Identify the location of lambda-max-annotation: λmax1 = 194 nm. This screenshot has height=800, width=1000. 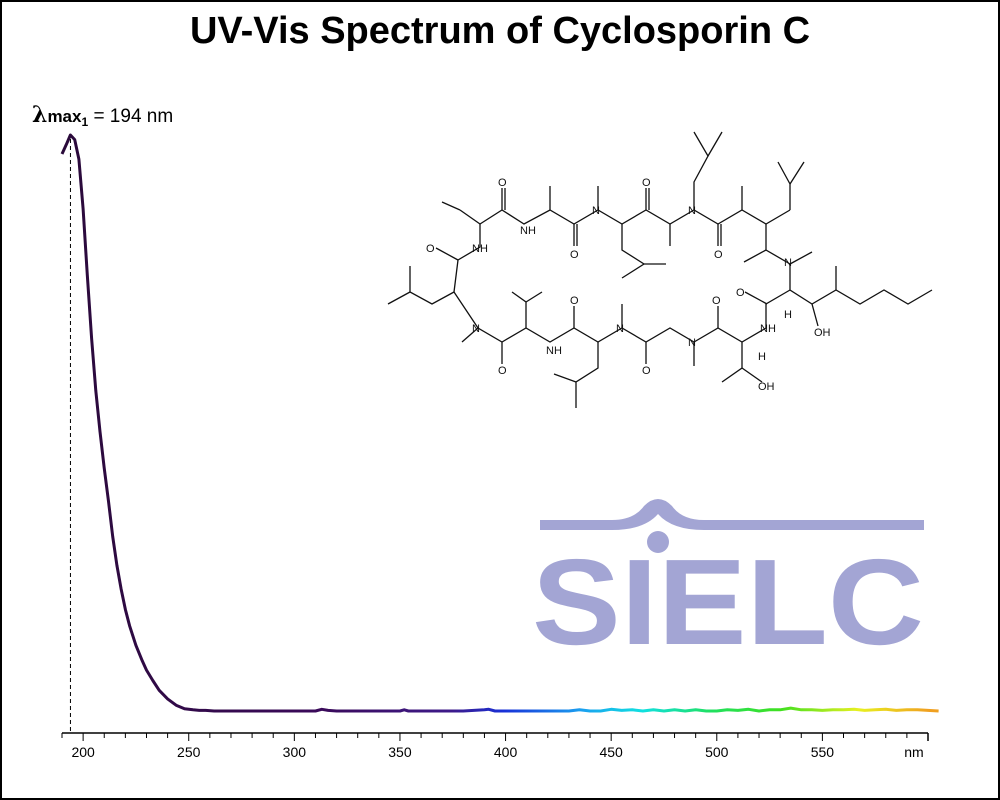
(102, 115).